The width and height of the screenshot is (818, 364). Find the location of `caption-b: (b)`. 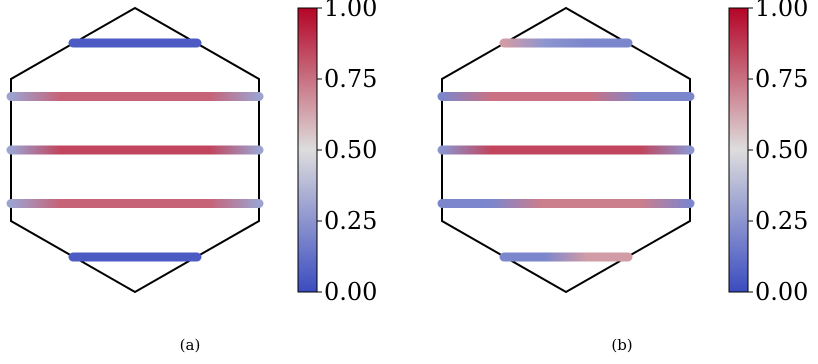

caption-b: (b) is located at coordinates (621, 345).